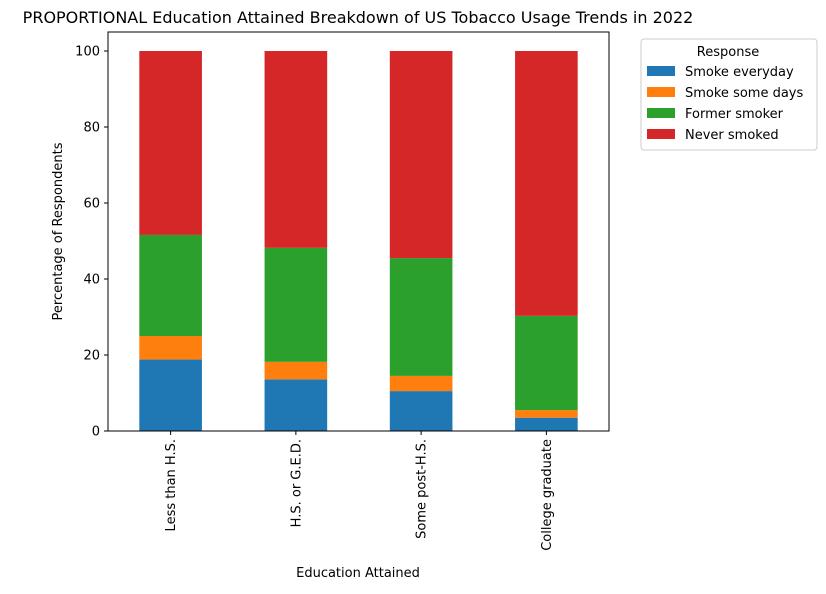 The width and height of the screenshot is (826, 594). Describe the element at coordinates (171, 485) in the screenshot. I see `x-tick-label: Less than H.S.` at that location.